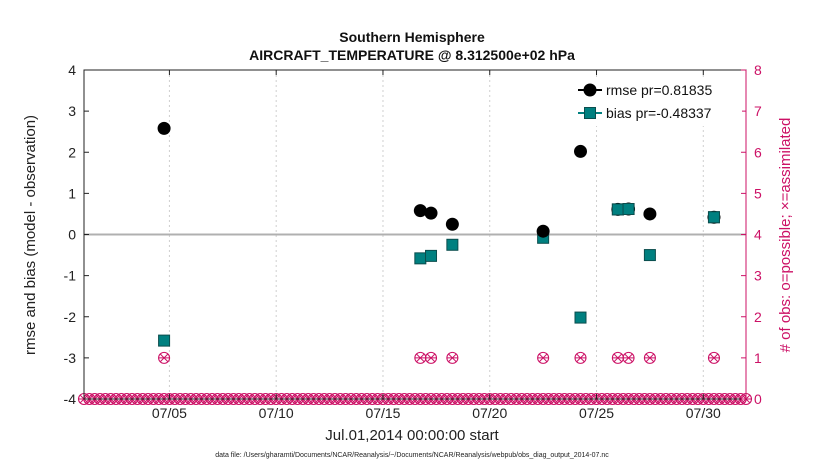 Image resolution: width=830 pixels, height=470 pixels. Describe the element at coordinates (382, 413) in the screenshot. I see `x-tick-label: 07/15` at that location.